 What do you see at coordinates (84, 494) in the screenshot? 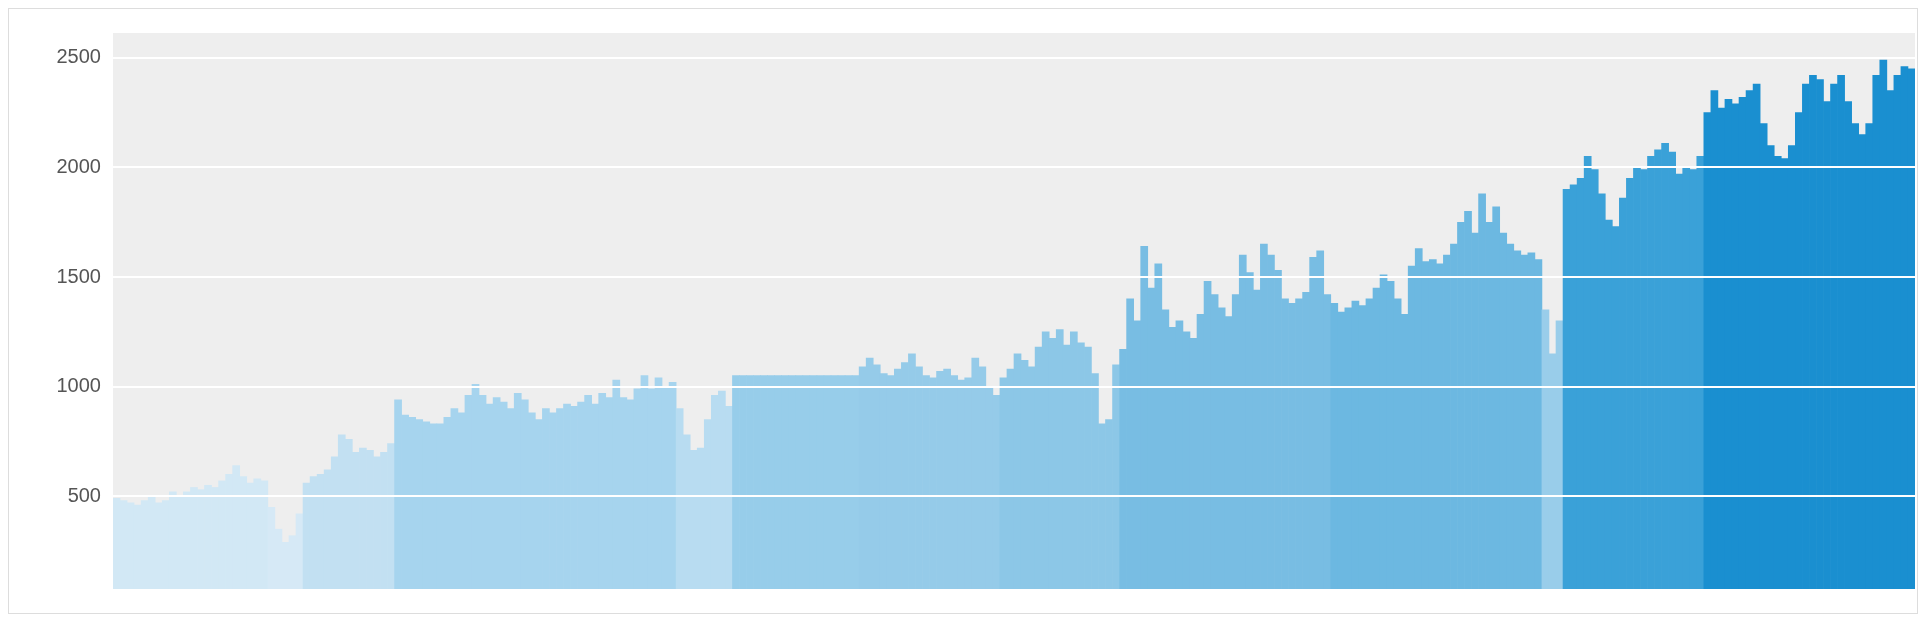
I see `y-tick-label: 500` at bounding box center [84, 494].